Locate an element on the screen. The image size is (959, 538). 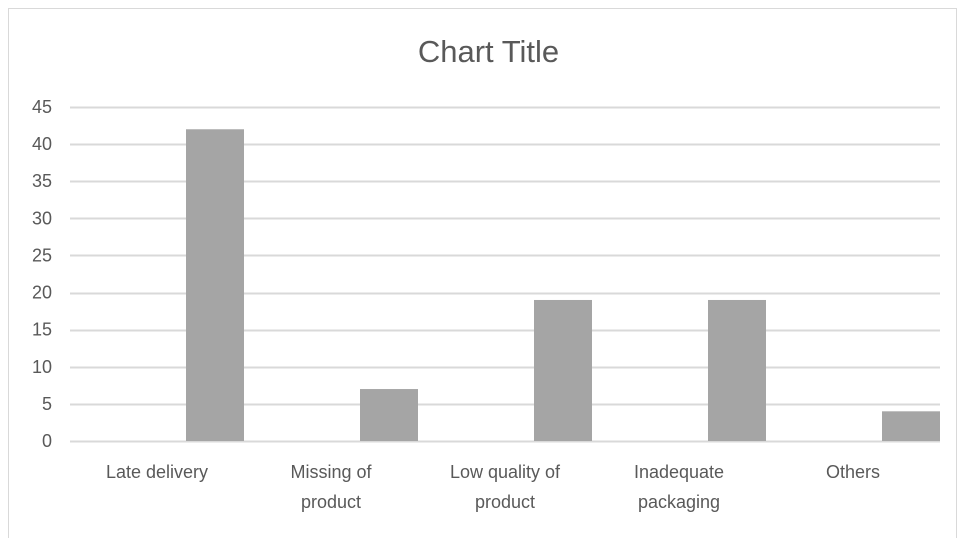
chart-title: Chart Title is located at coordinates (488, 51).